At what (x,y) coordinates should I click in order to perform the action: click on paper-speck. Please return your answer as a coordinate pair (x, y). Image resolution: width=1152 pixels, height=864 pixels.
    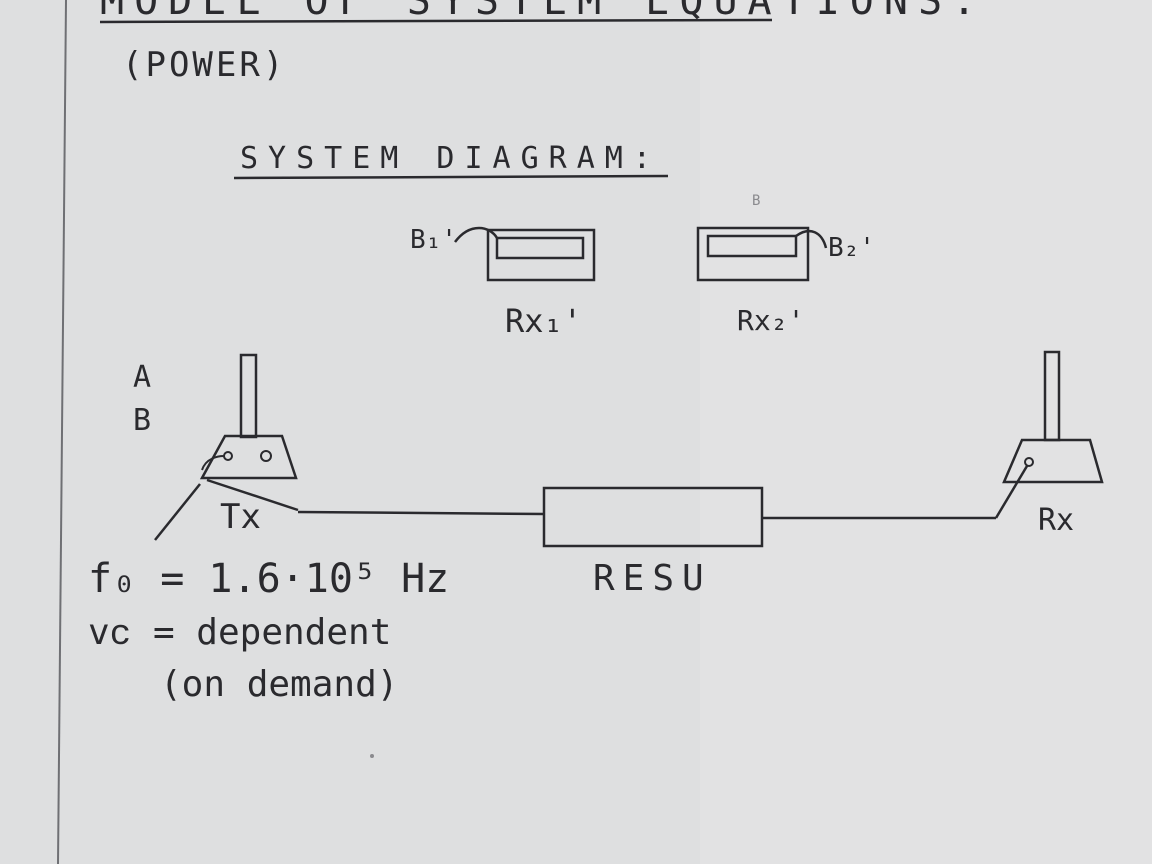
    Looking at the image, I should click on (372, 756).